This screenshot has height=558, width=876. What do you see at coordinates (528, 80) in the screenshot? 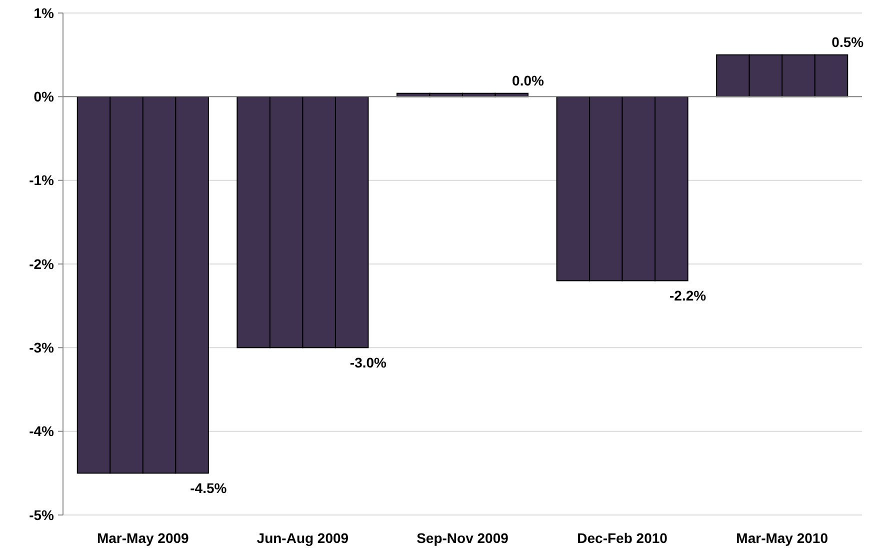
I see `data-label: 0.0%` at bounding box center [528, 80].